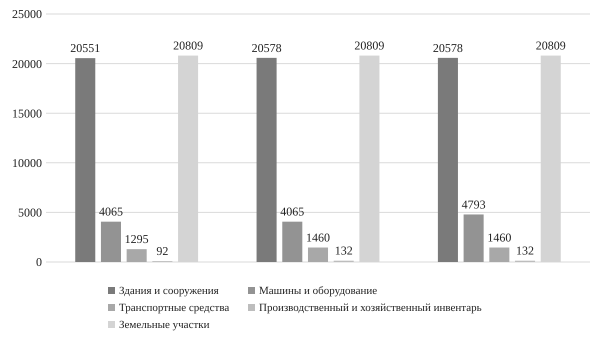 The image size is (605, 340). Describe the element at coordinates (136, 239) in the screenshot. I see `data-label: 1295` at that location.